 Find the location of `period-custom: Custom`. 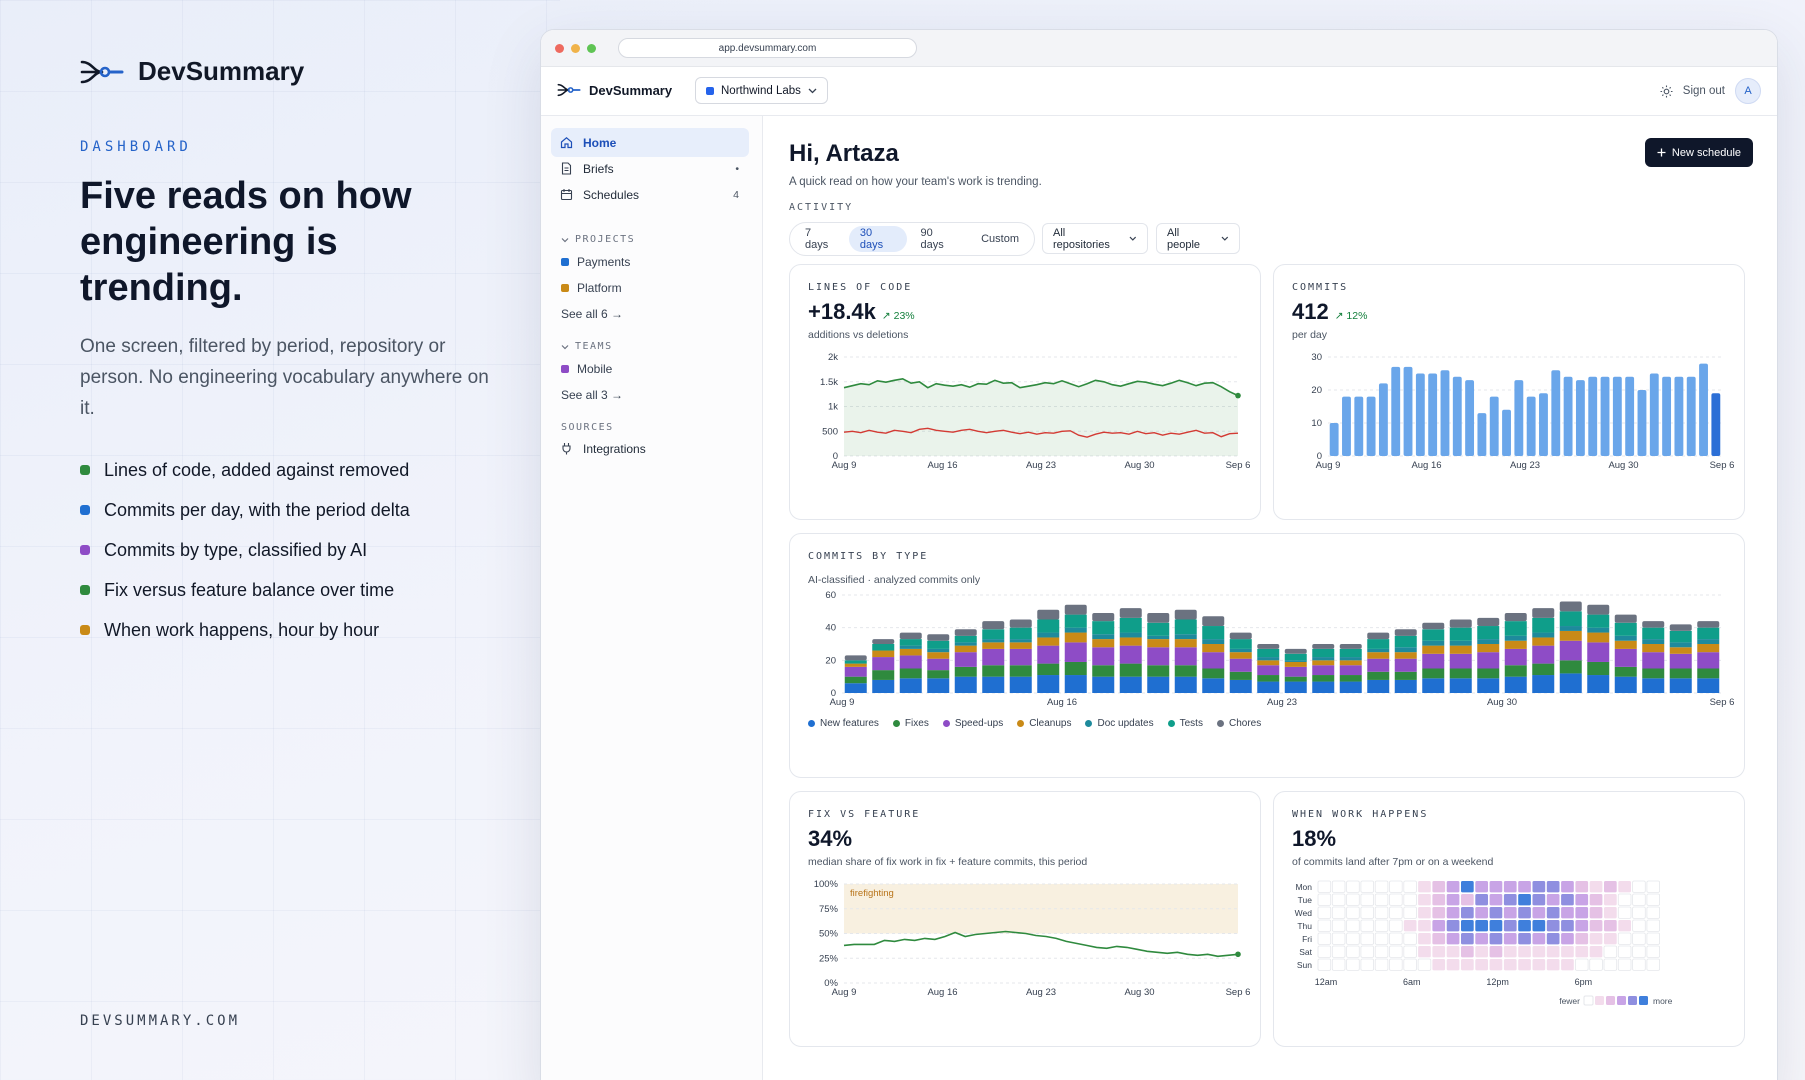

period-custom: Custom is located at coordinates (1000, 239).